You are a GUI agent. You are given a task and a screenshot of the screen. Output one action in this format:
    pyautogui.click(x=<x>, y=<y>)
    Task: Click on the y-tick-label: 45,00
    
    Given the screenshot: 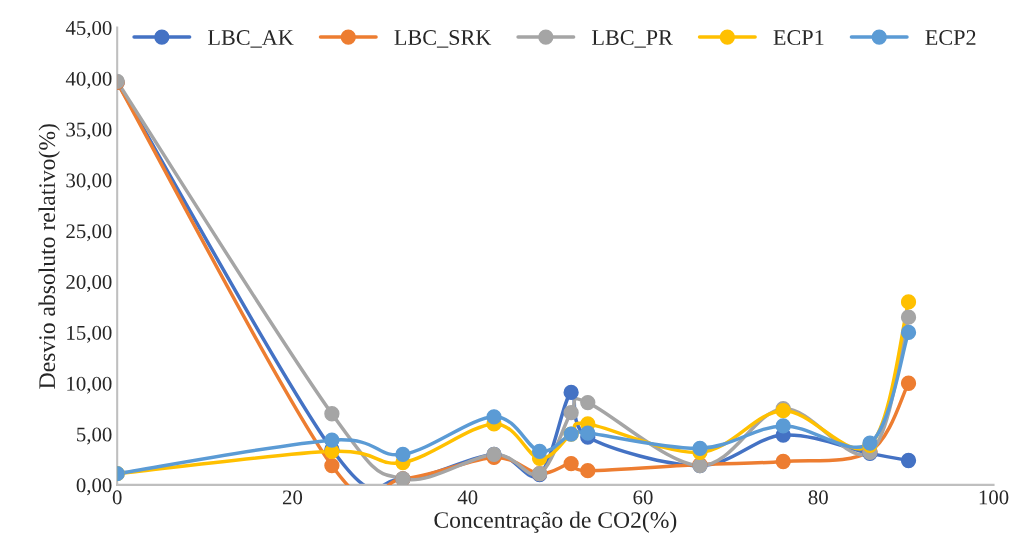 What is the action you would take?
    pyautogui.click(x=88, y=29)
    